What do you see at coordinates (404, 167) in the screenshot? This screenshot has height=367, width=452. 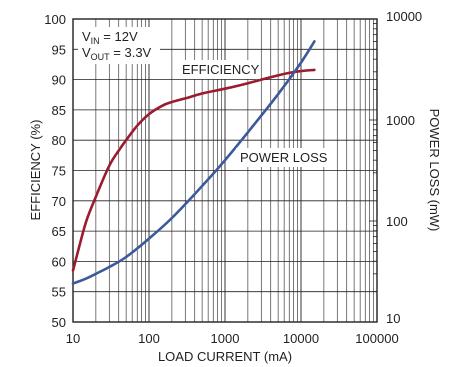 I see `y-right-tick-labels: 10 100 1000 10000` at bounding box center [404, 167].